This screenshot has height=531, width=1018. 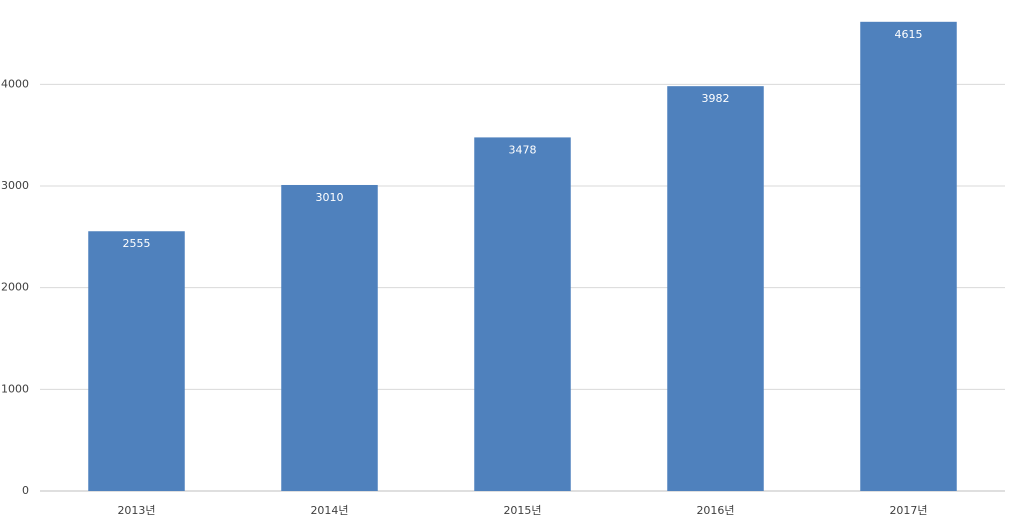 What do you see at coordinates (15, 185) in the screenshot?
I see `y-tick-label: 3000` at bounding box center [15, 185].